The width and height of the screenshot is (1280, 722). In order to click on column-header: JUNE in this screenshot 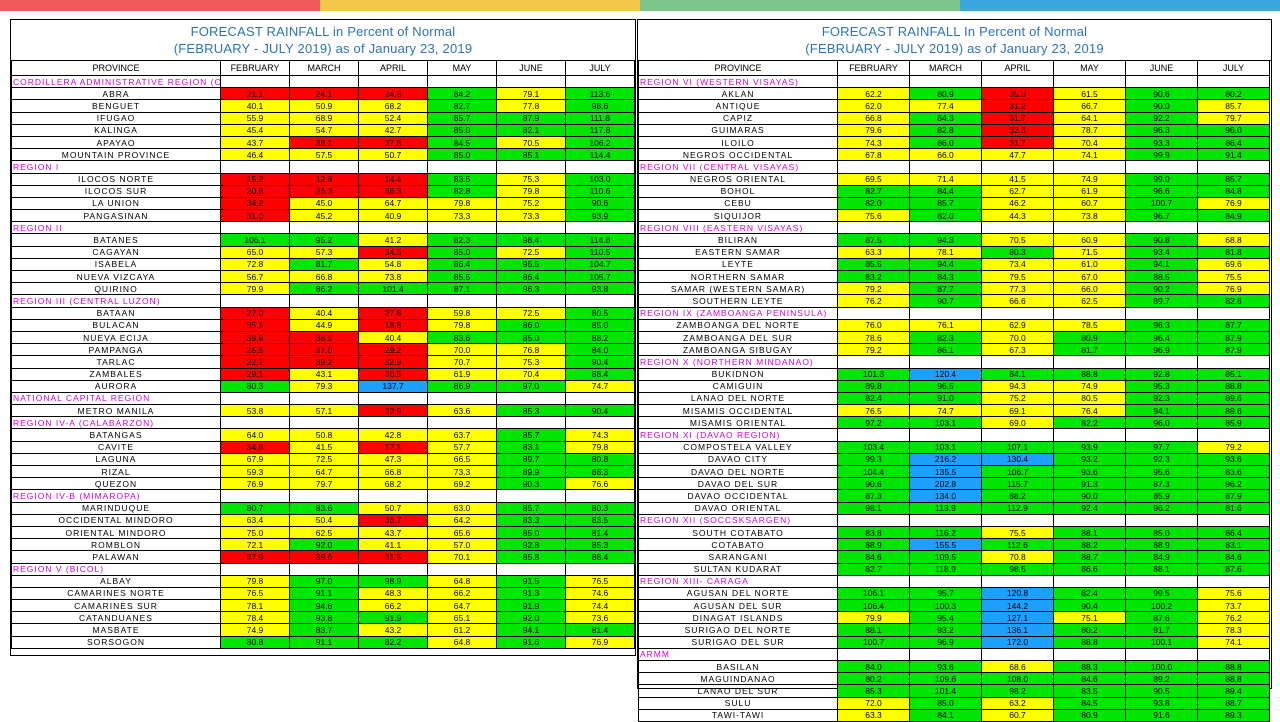, I will do `click(1161, 68)`.